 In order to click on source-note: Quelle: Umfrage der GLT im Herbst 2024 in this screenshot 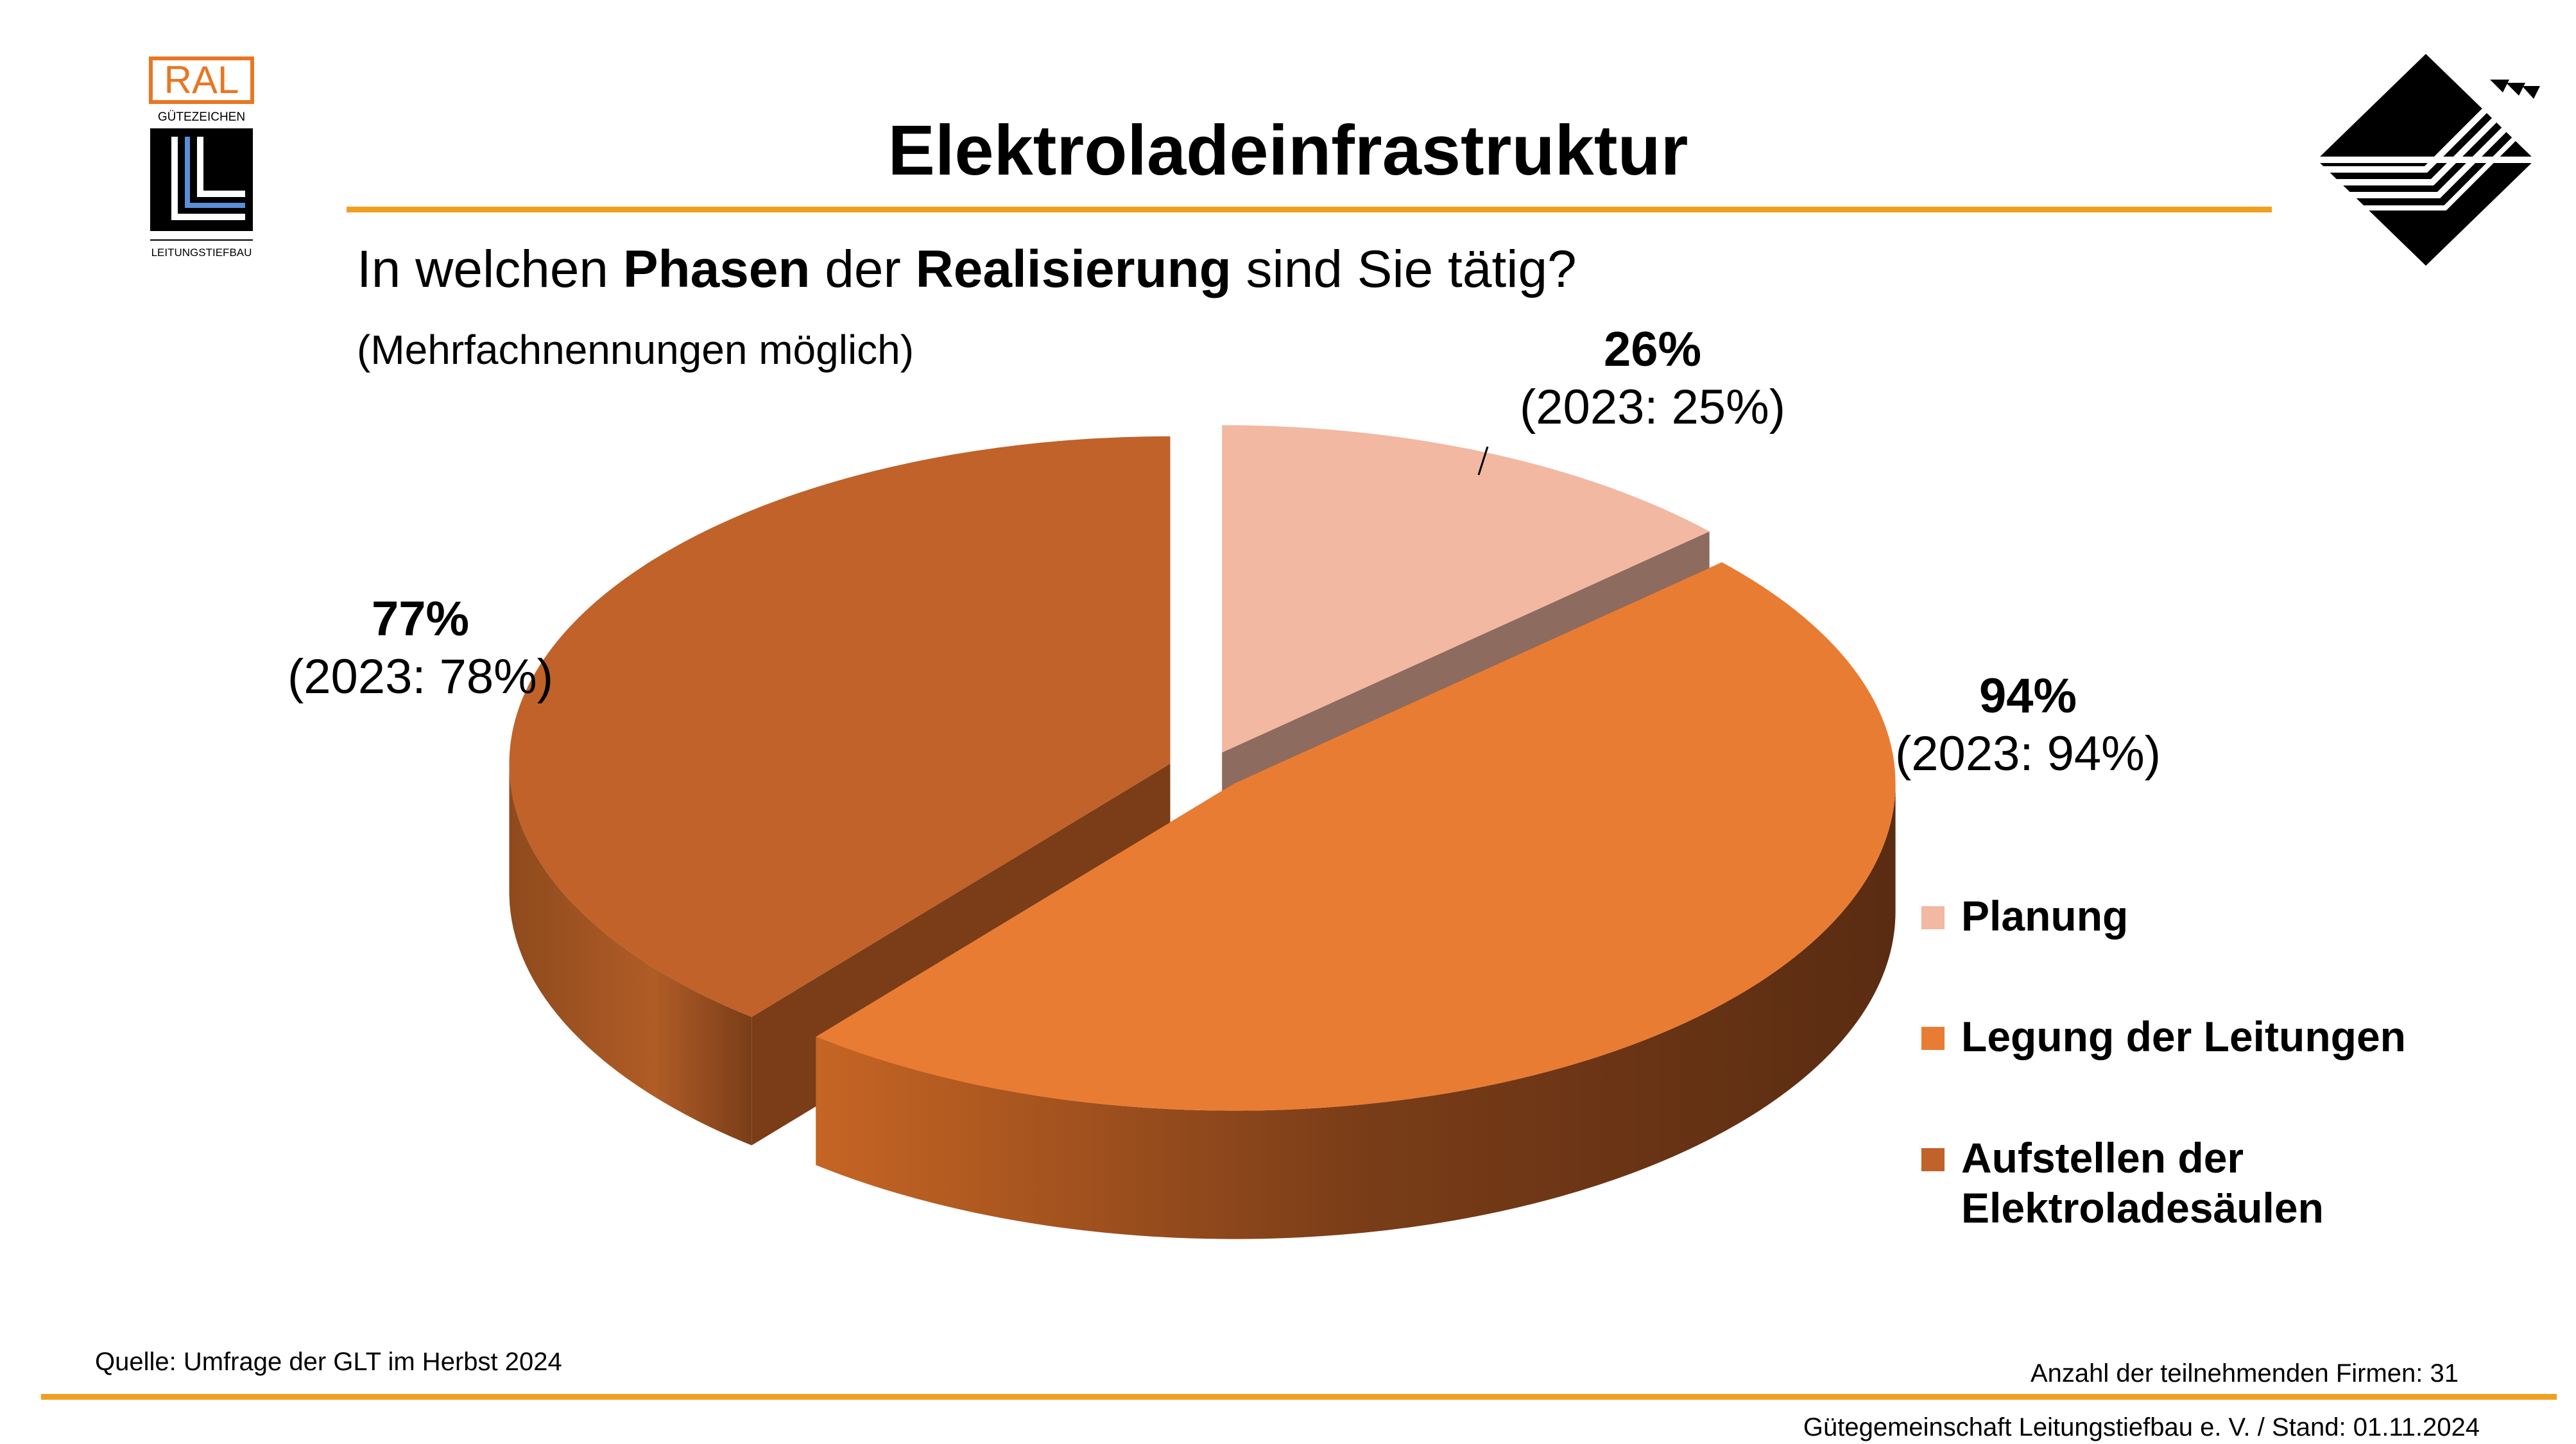, I will do `click(328, 1362)`.